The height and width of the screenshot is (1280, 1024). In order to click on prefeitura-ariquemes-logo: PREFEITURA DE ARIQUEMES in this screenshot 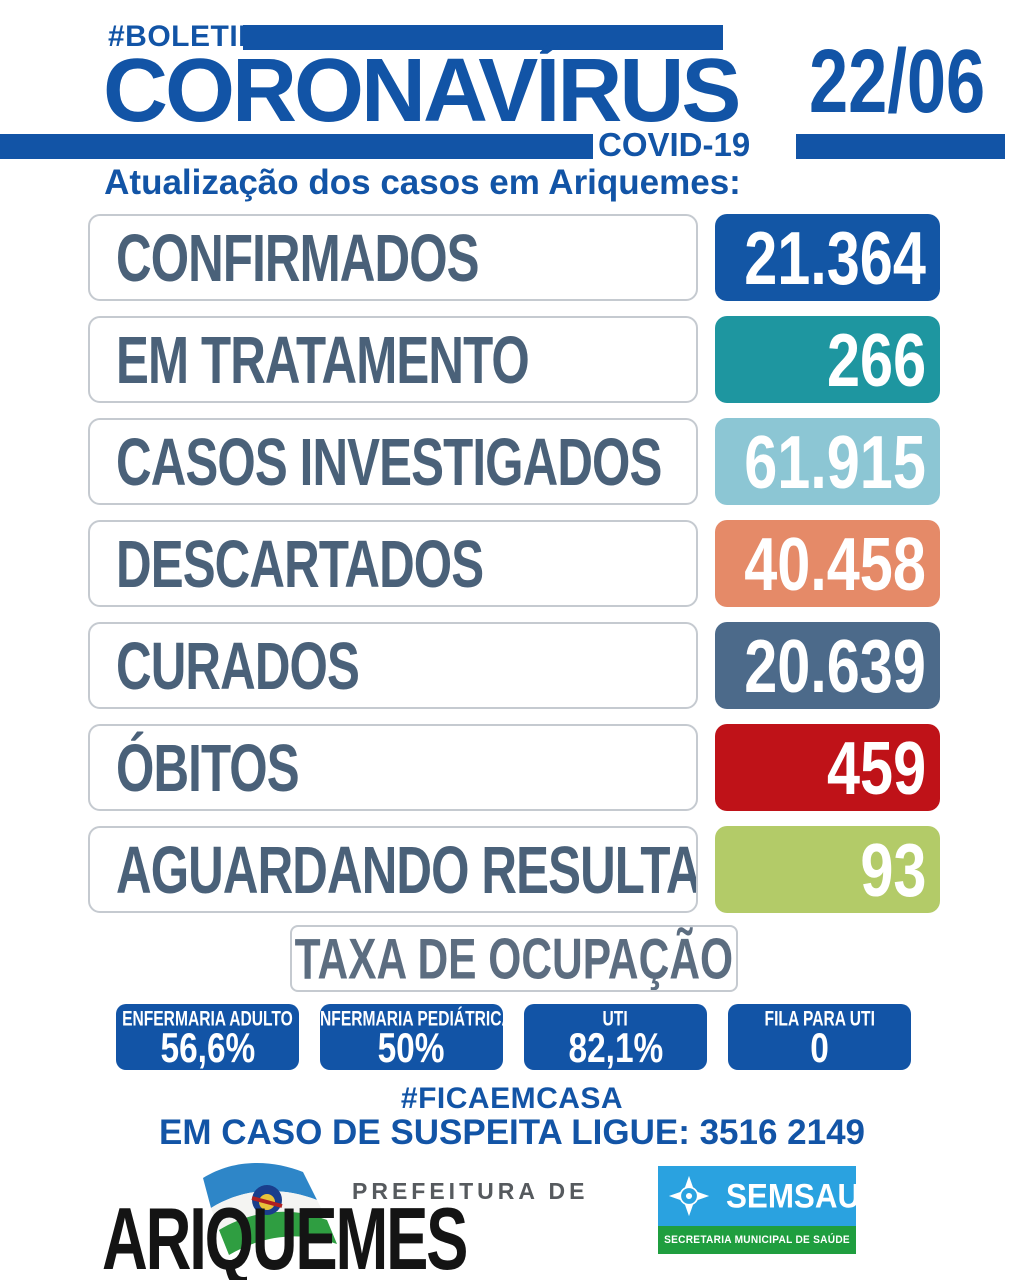, I will do `click(342, 1219)`.